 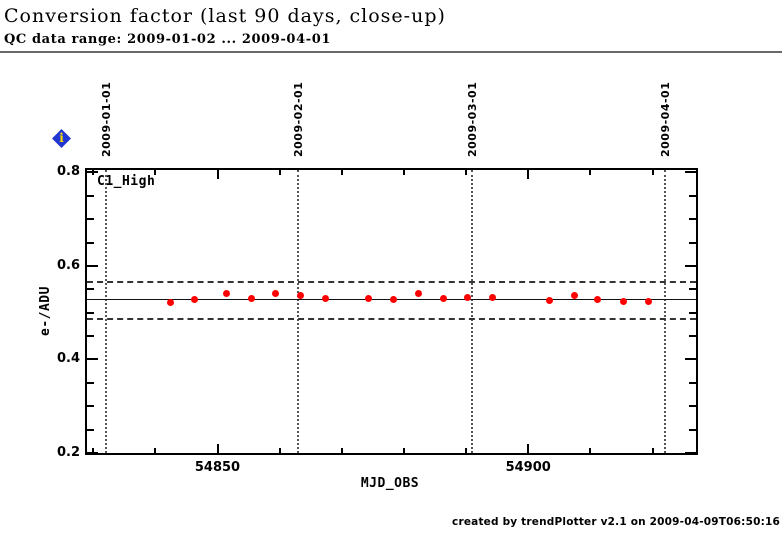 What do you see at coordinates (299, 119) in the screenshot?
I see `date-label: 2009-02-01` at bounding box center [299, 119].